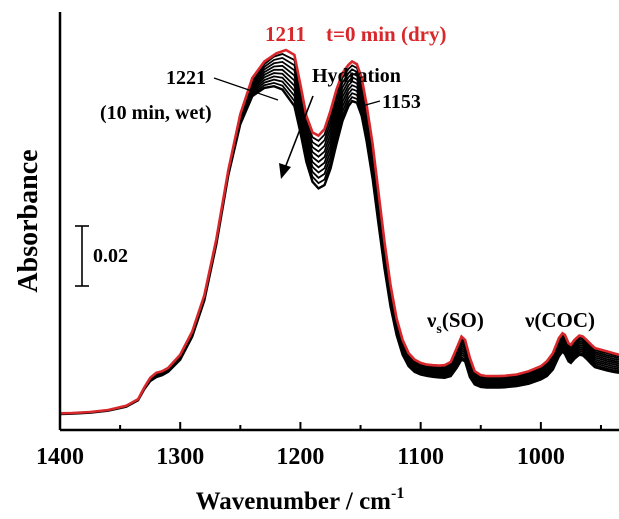  Describe the element at coordinates (156, 113) in the screenshot. I see `wet-state-label: (10 min, wet)` at that location.